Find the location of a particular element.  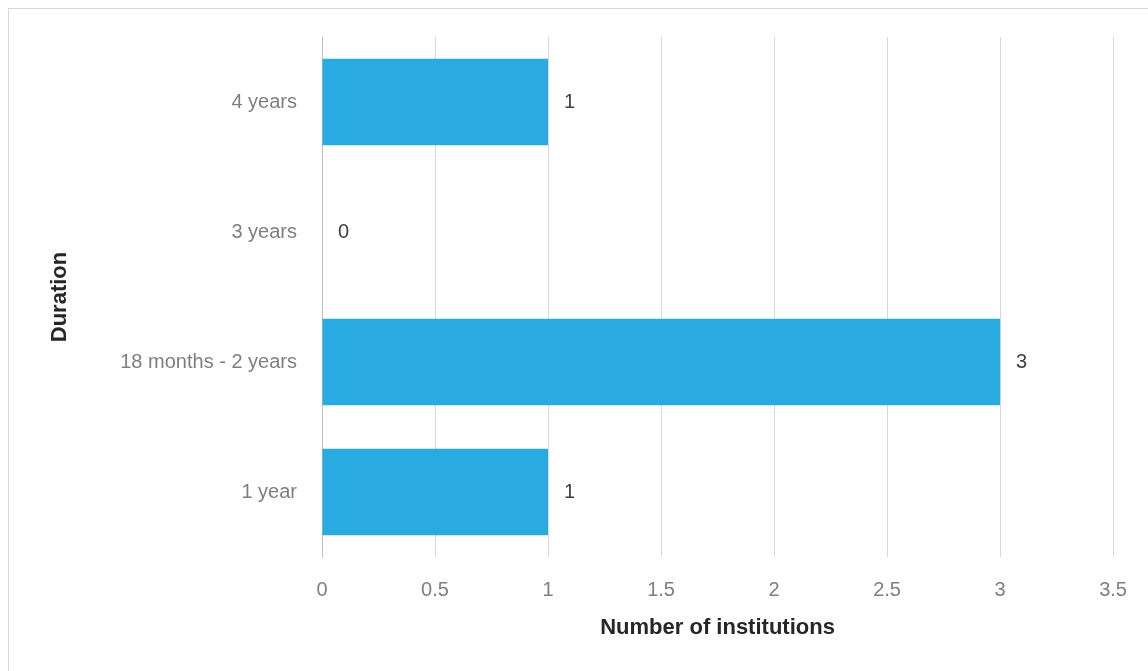

x-axis-title: Number of institutions is located at coordinates (717, 626).